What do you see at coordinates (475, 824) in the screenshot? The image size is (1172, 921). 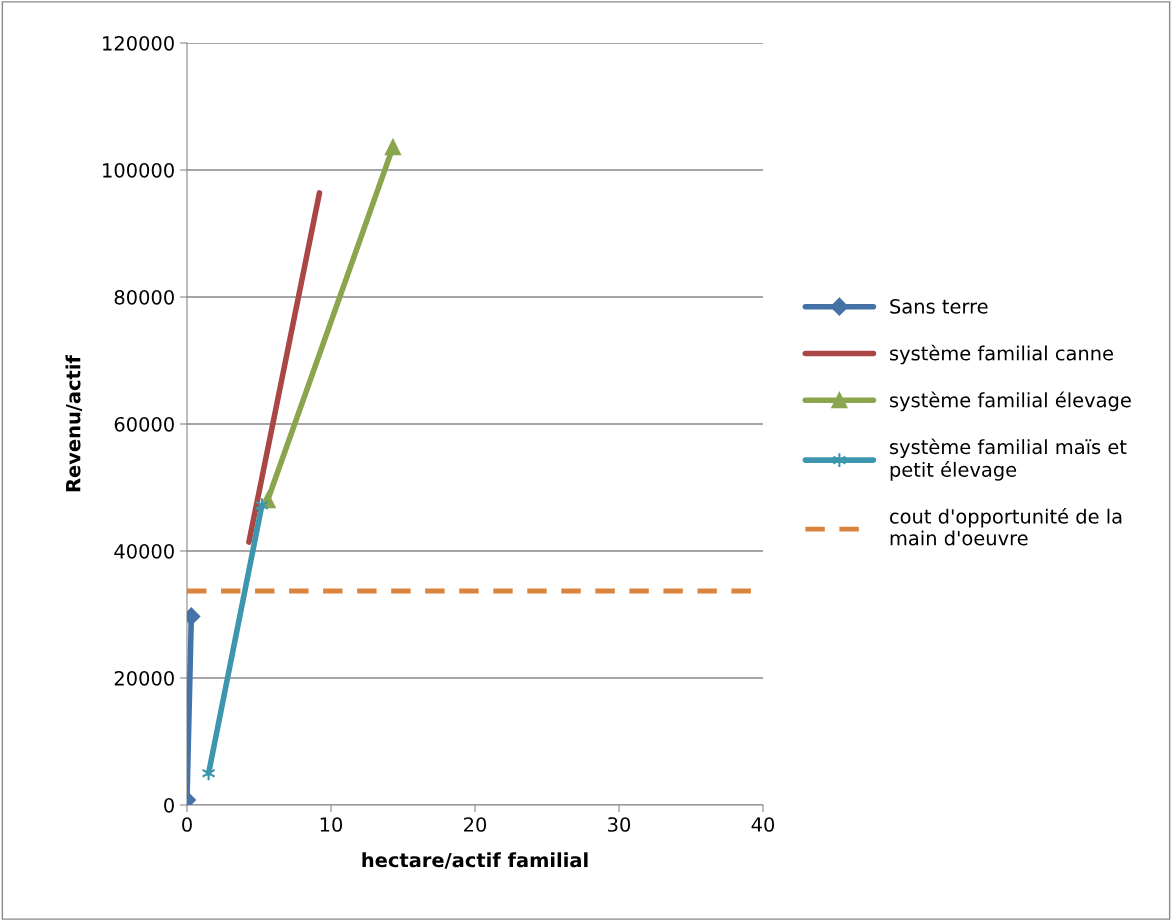 I see `x-tick-label: 20` at bounding box center [475, 824].